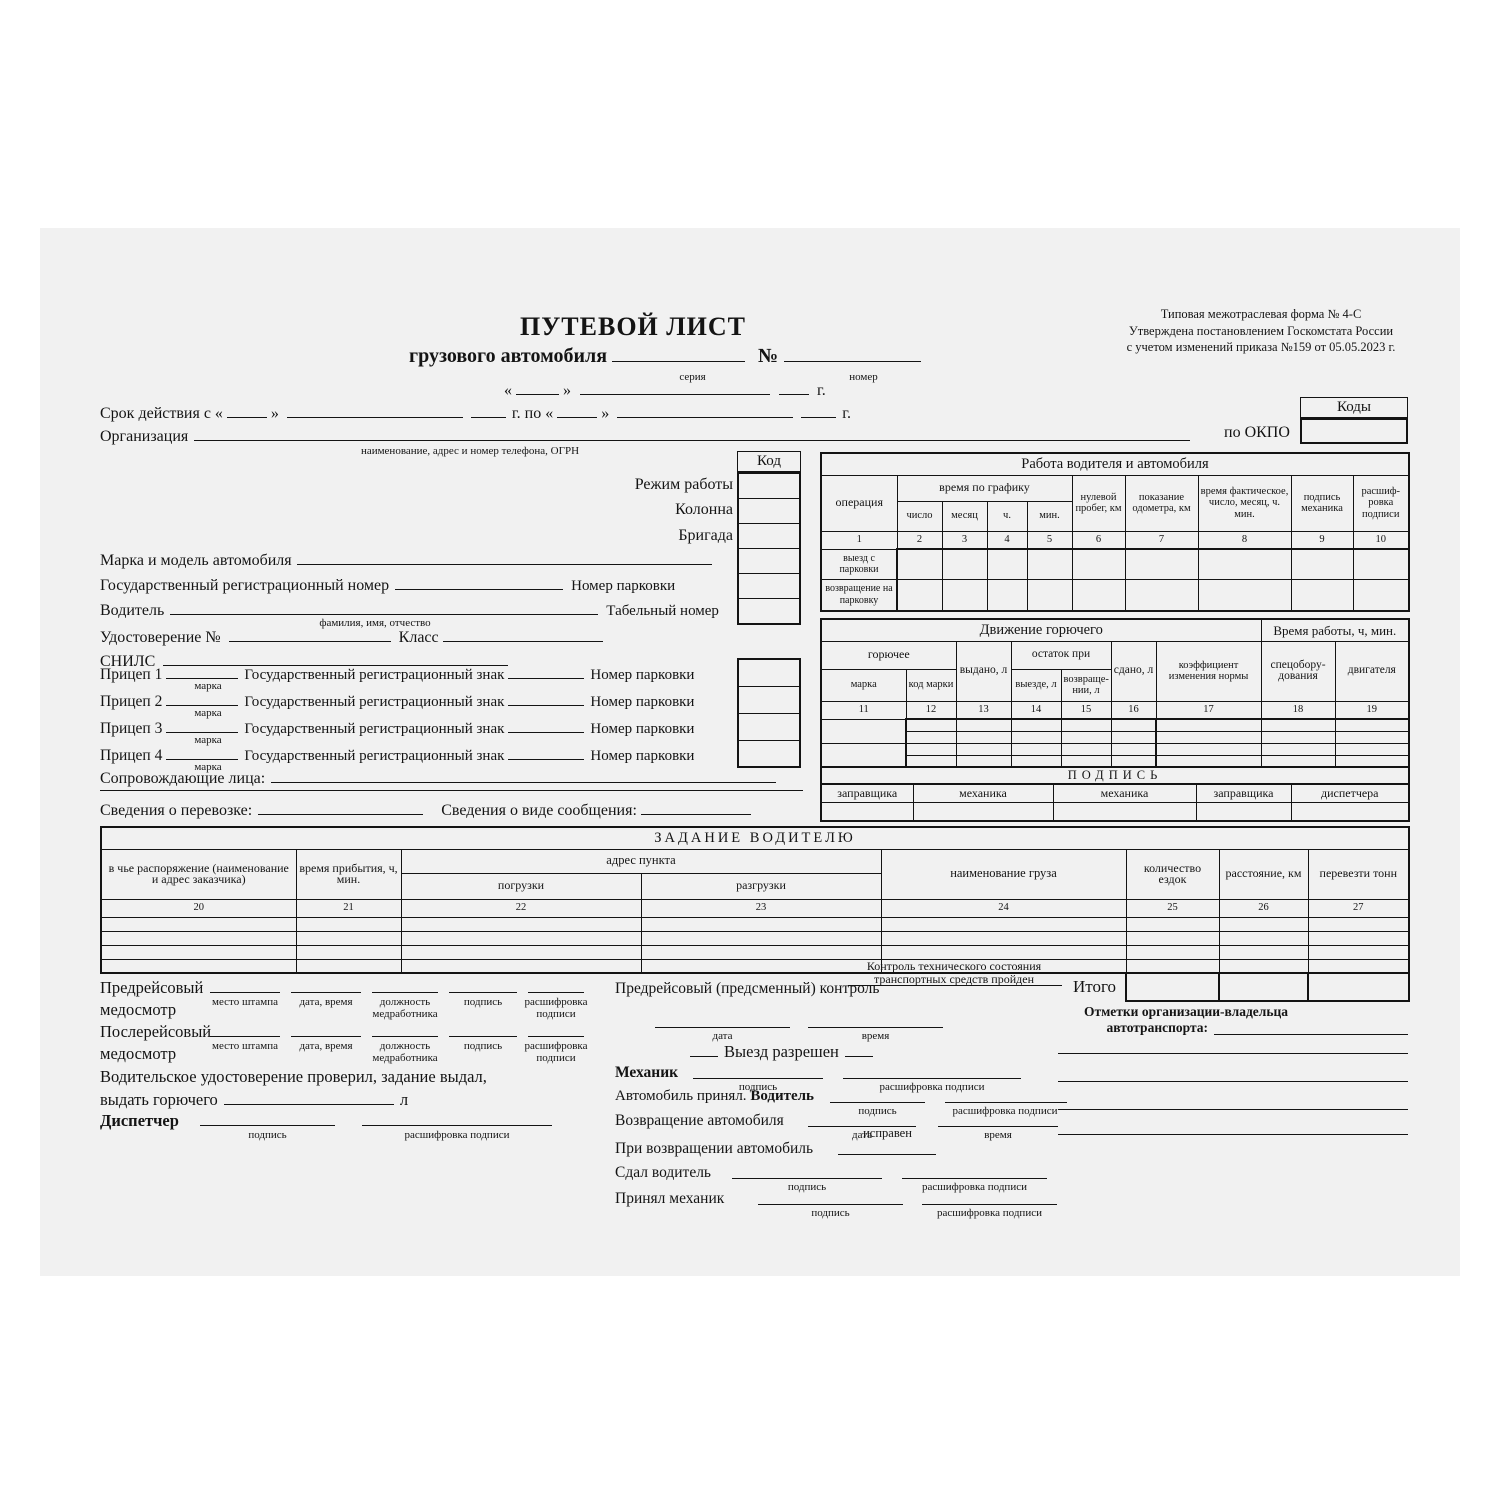 The image size is (1500, 1500). Describe the element at coordinates (1115, 564) in the screenshot. I see `work-row-departure: выезд с парковки` at that location.